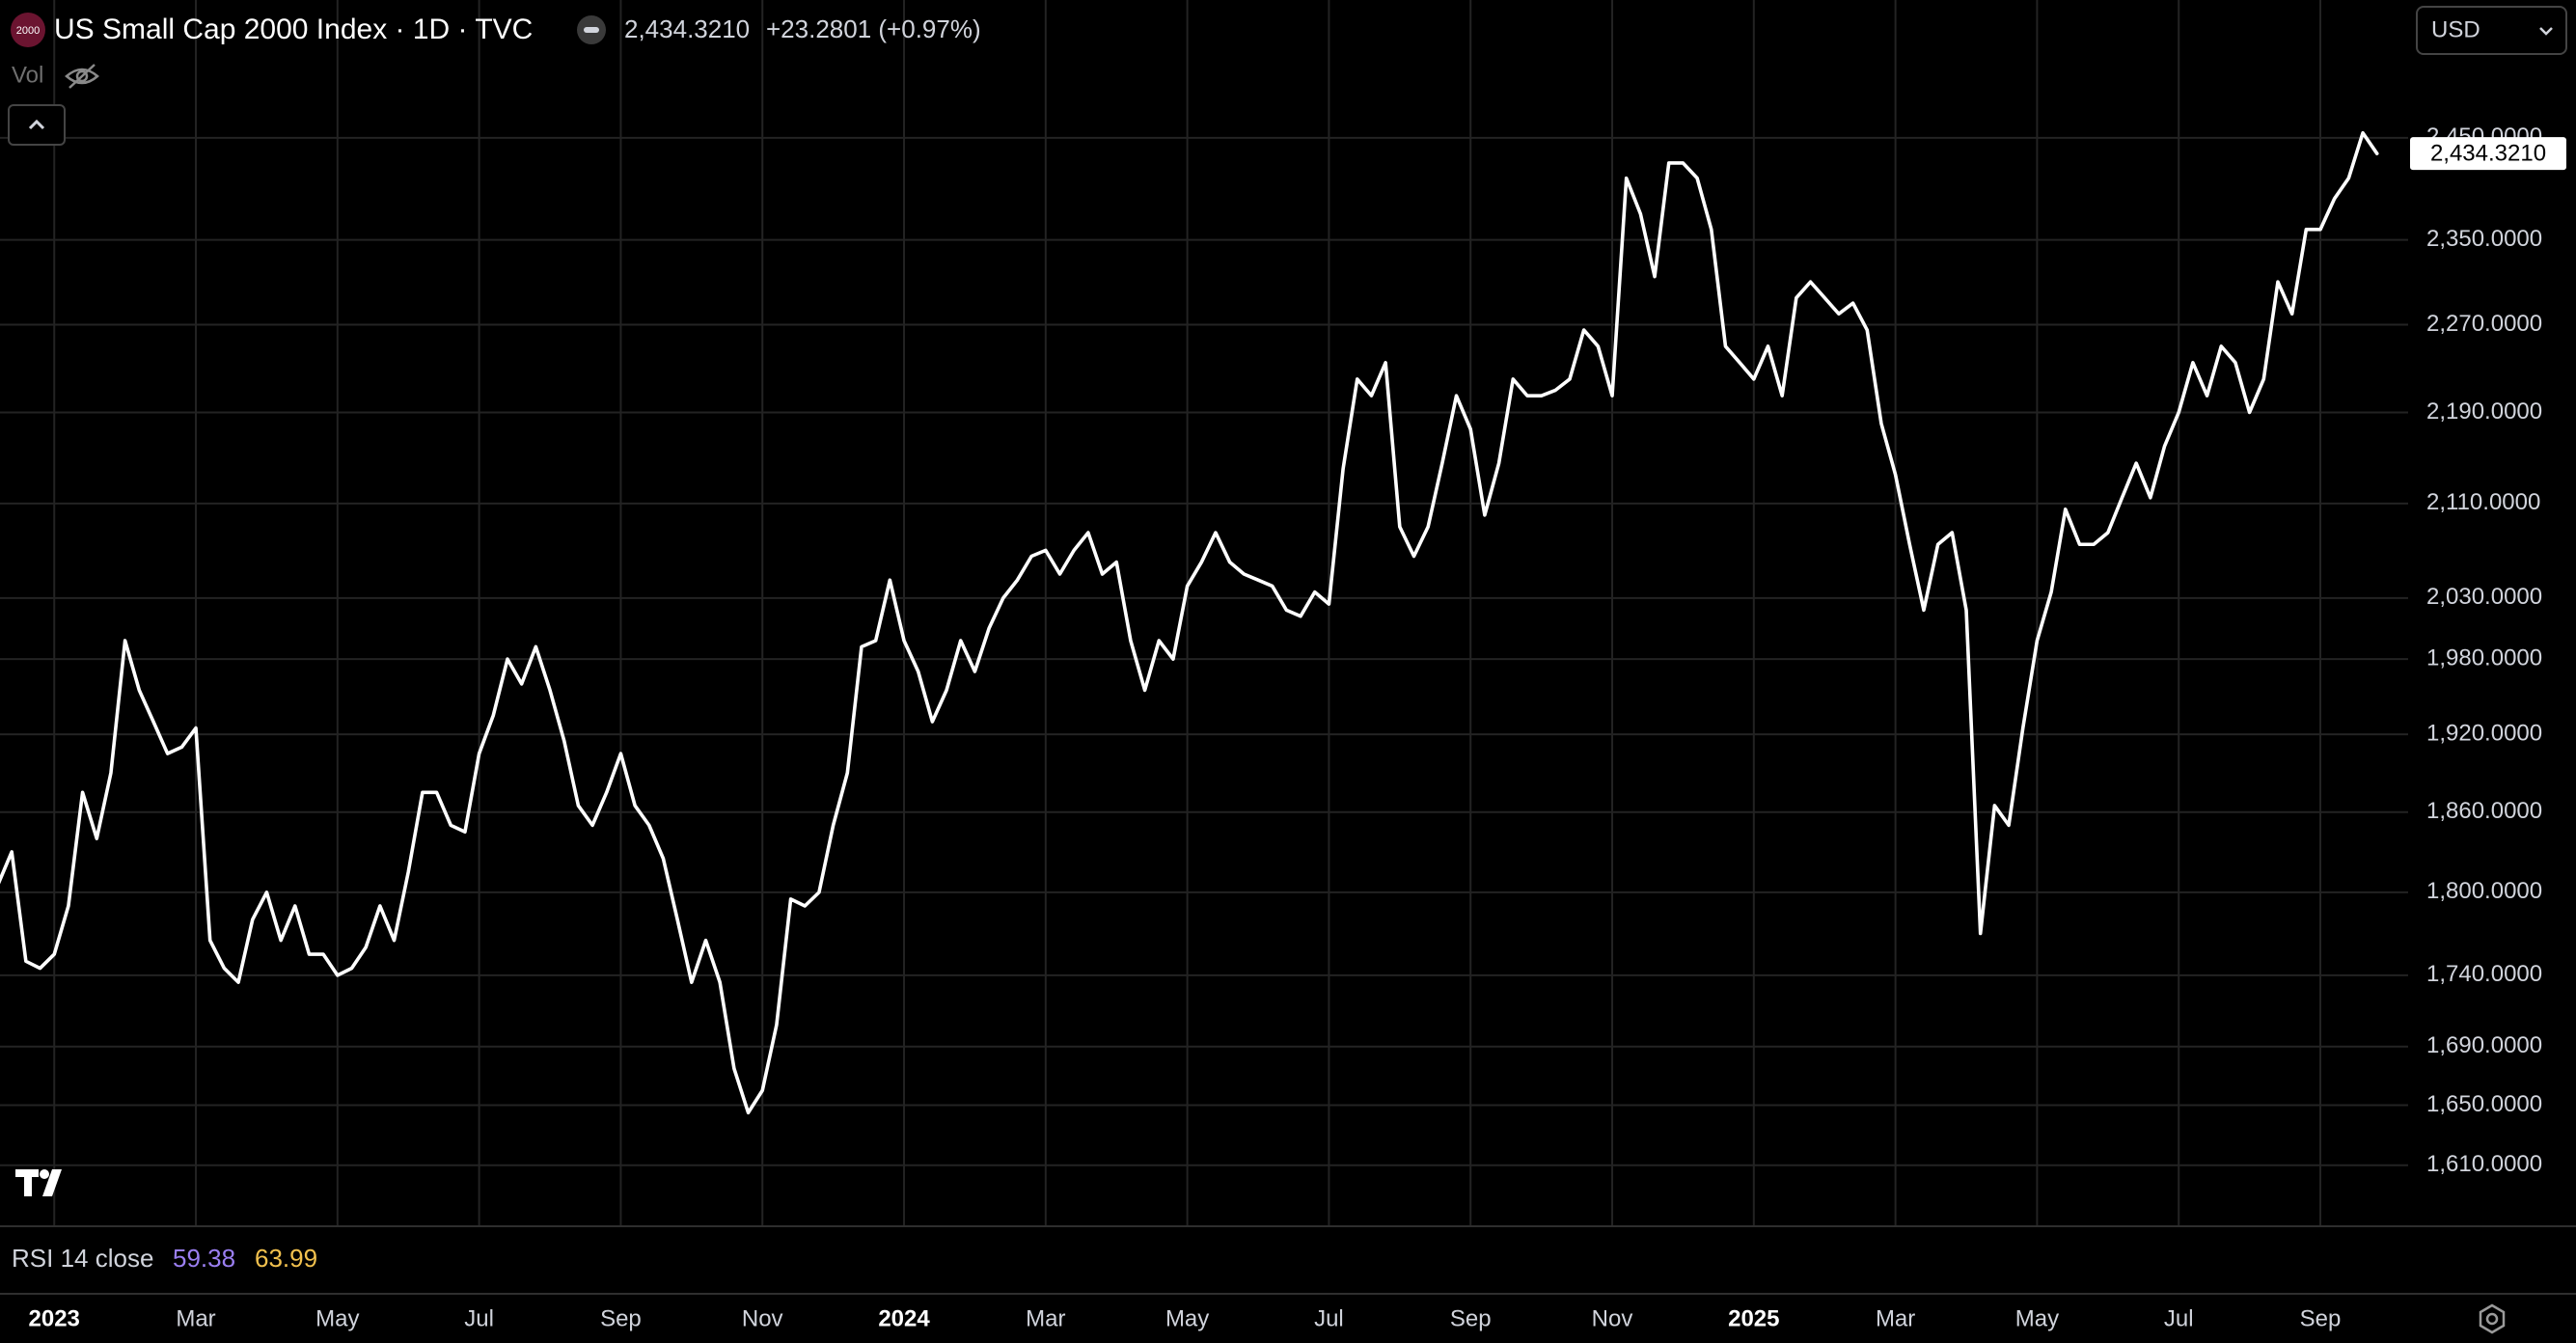  I want to click on indicator-value: 59.38, so click(204, 1258).